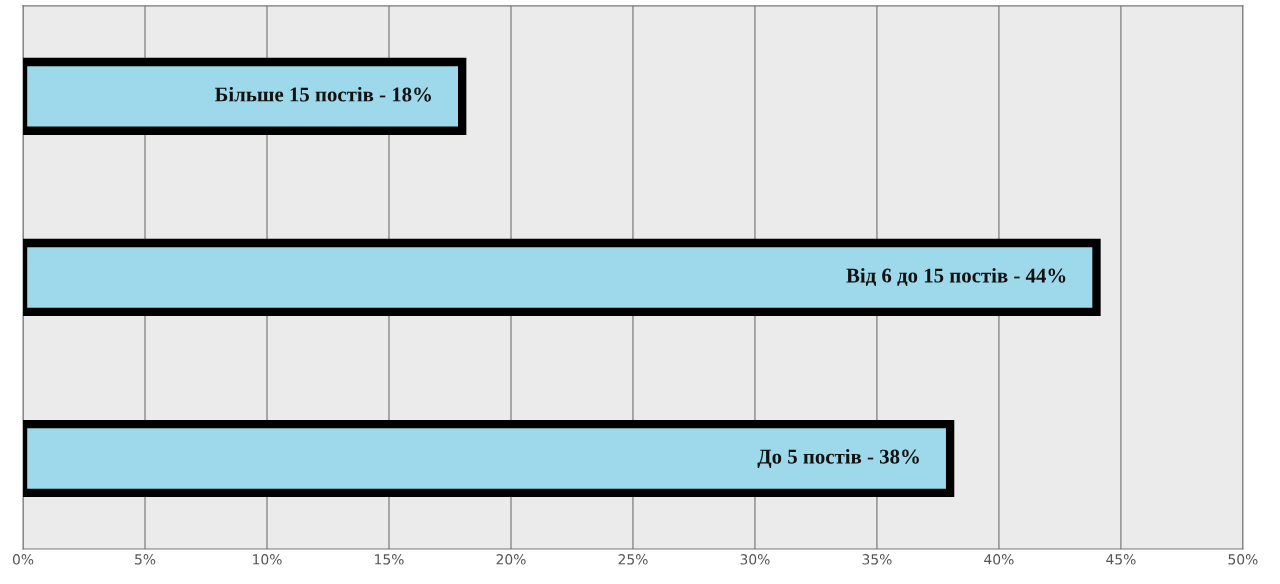  I want to click on x-tick-label: 50%, so click(1243, 559).